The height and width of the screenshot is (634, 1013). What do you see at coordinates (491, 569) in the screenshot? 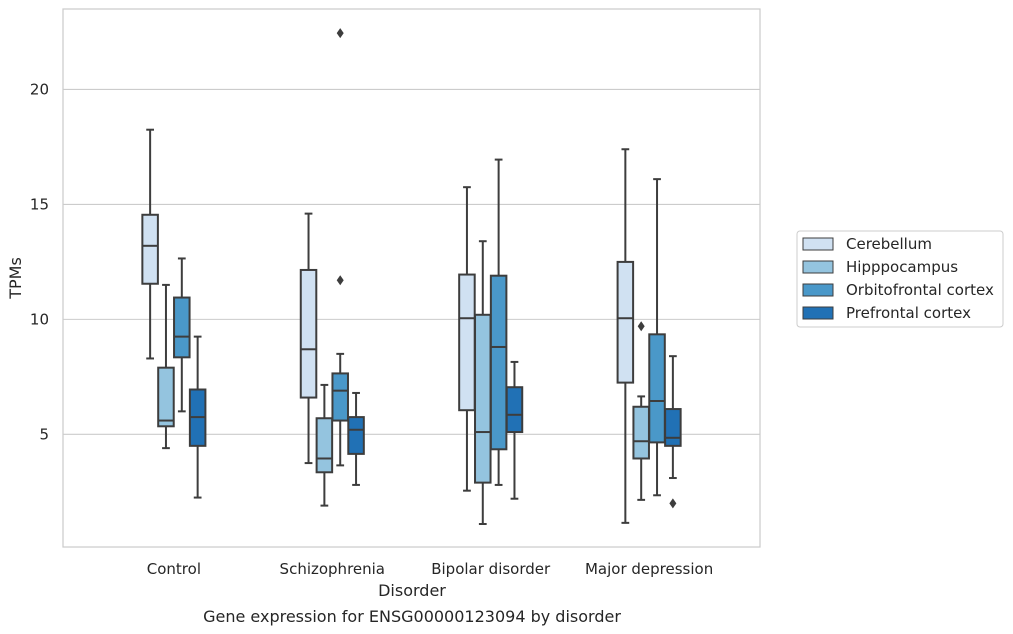
I see `x-tick-label: Bipolar disorder` at bounding box center [491, 569].